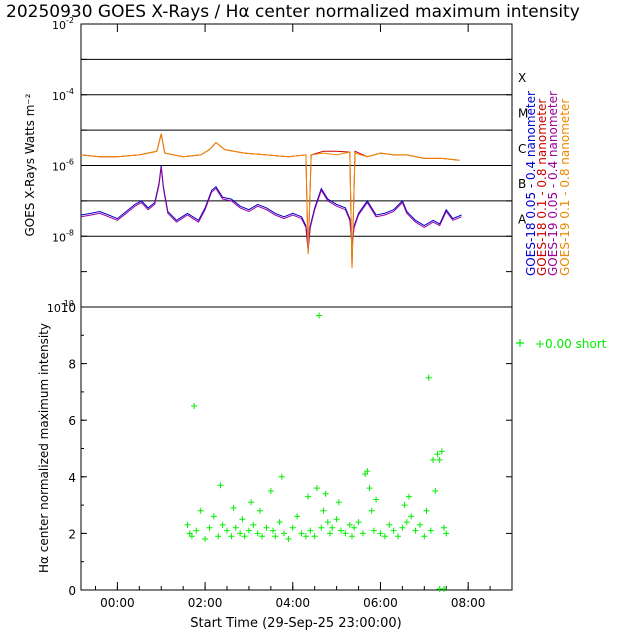 This screenshot has width=640, height=640. Describe the element at coordinates (63, 166) in the screenshot. I see `top-y-tick-label: 10⁻⁶` at that location.